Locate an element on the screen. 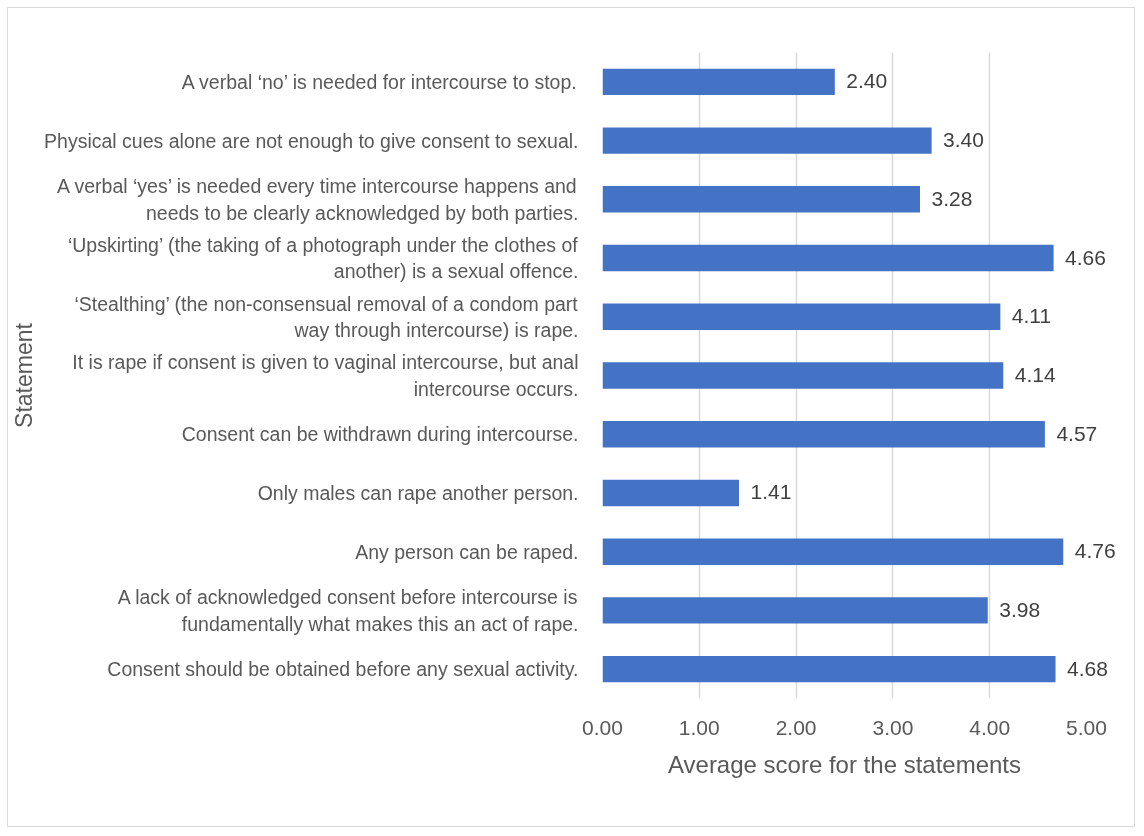  y-axis-title: Statement is located at coordinates (24, 375).